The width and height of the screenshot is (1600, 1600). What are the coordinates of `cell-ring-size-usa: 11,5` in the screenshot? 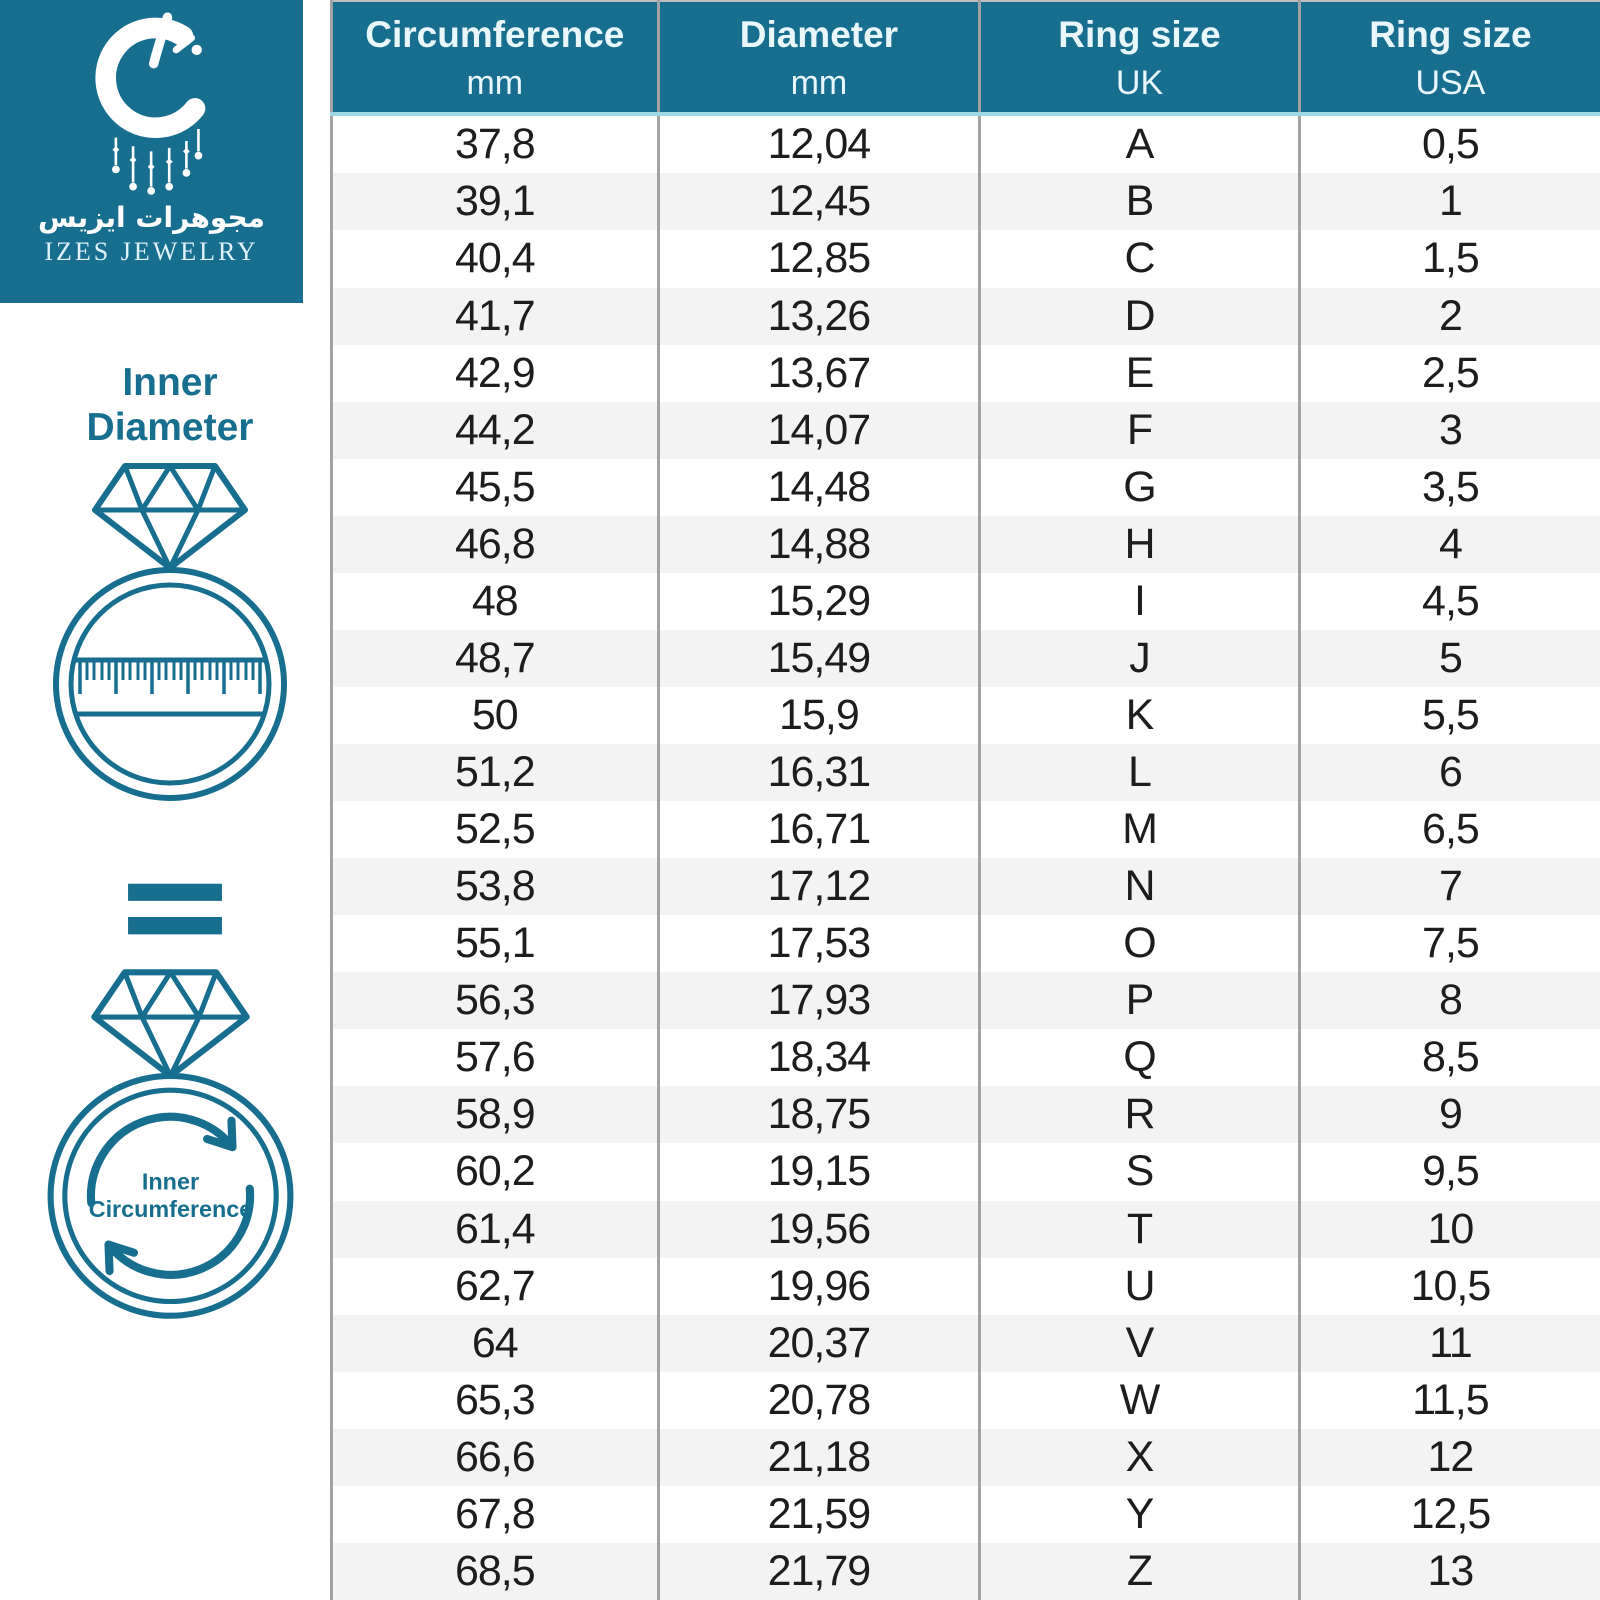 It's located at (1448, 1400).